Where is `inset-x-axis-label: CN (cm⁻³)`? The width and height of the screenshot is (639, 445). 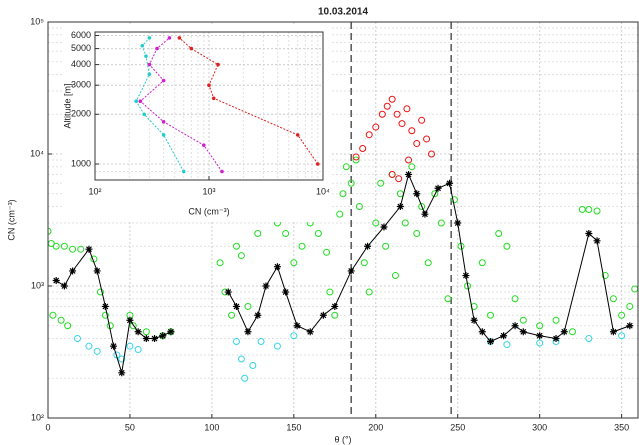 inset-x-axis-label: CN (cm⁻³) is located at coordinates (208, 211).